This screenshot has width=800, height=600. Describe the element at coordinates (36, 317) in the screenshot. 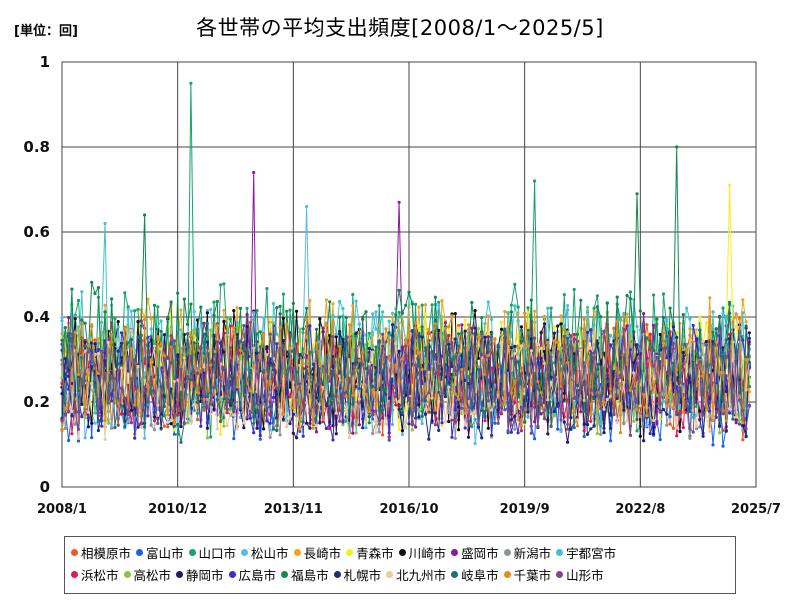

I see `y-tick-label: 0.4` at that location.